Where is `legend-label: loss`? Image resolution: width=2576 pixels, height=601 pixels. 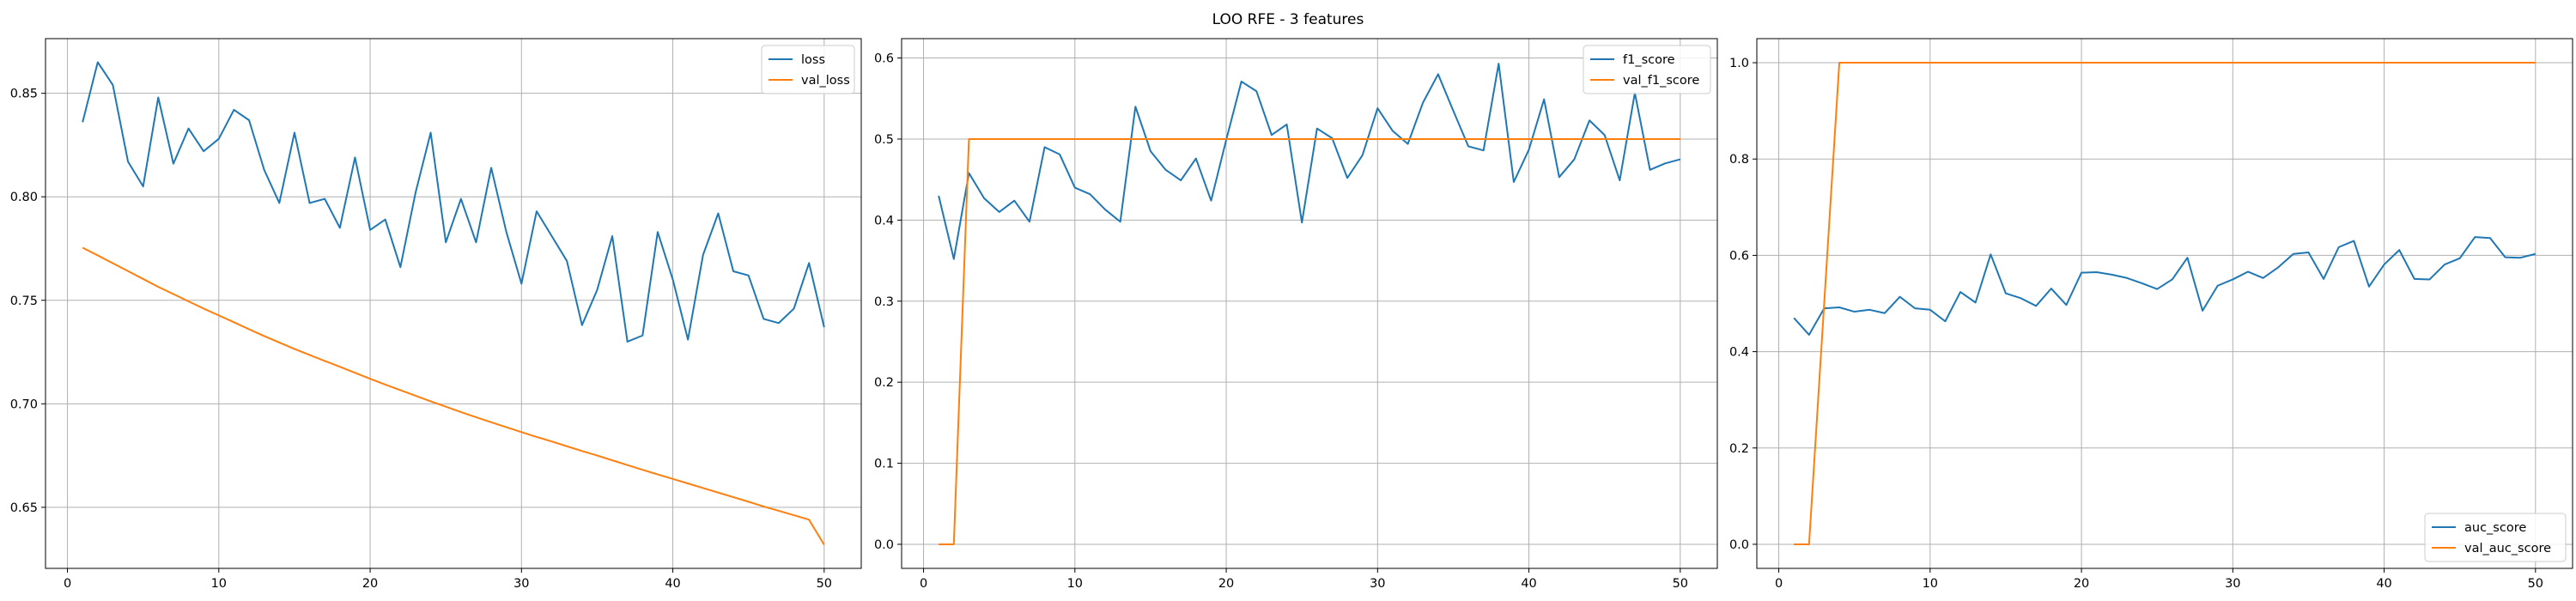
legend-label: loss is located at coordinates (813, 60).